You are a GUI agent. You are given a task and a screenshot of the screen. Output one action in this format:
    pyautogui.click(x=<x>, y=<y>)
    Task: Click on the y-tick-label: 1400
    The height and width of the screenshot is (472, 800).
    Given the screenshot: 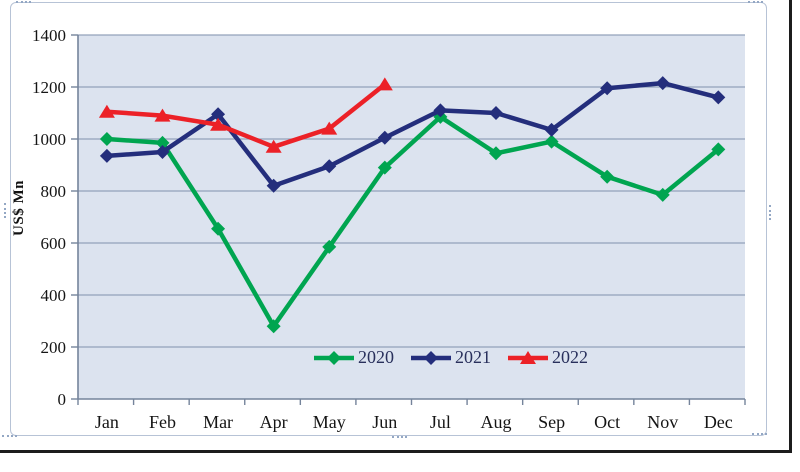 What is the action you would take?
    pyautogui.click(x=49, y=35)
    